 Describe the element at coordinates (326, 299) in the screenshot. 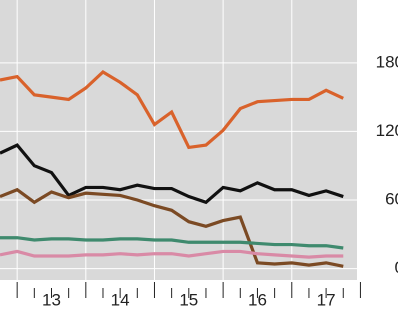

I see `x-tick-label: 17` at that location.